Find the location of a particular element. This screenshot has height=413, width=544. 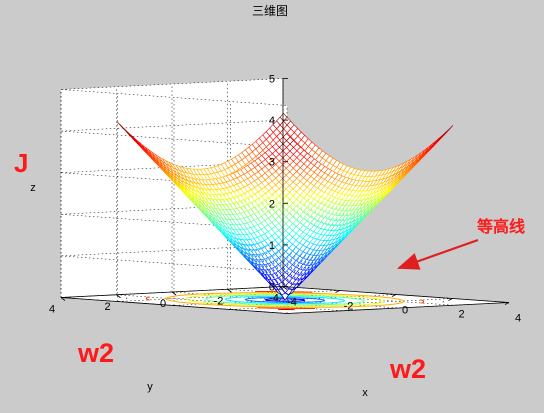

y-tick-label: 4 is located at coordinates (52, 310).